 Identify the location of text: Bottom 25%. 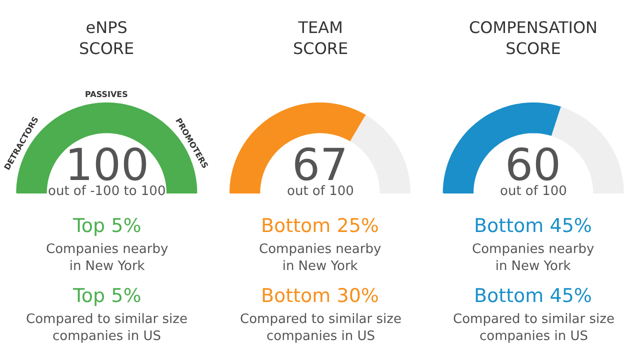
(320, 226).